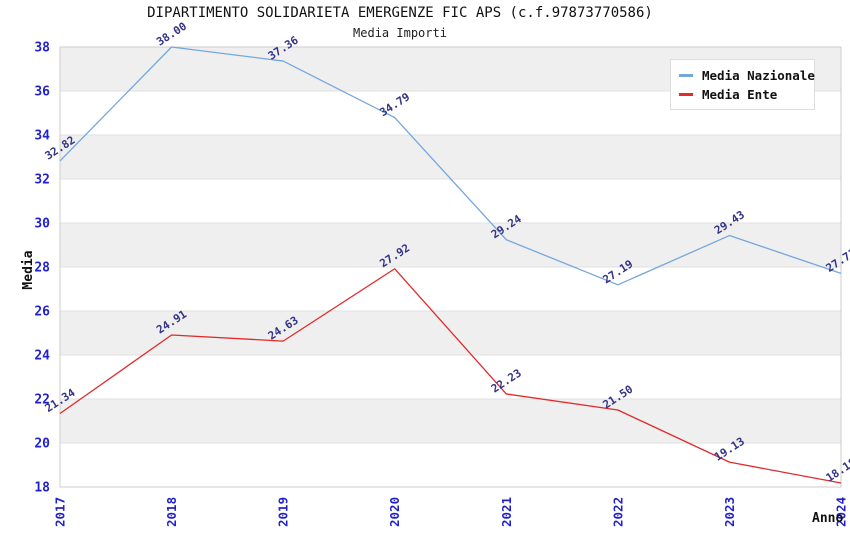 Image resolution: width=850 pixels, height=550 pixels. Describe the element at coordinates (42, 444) in the screenshot. I see `y-tick-label: 20` at that location.